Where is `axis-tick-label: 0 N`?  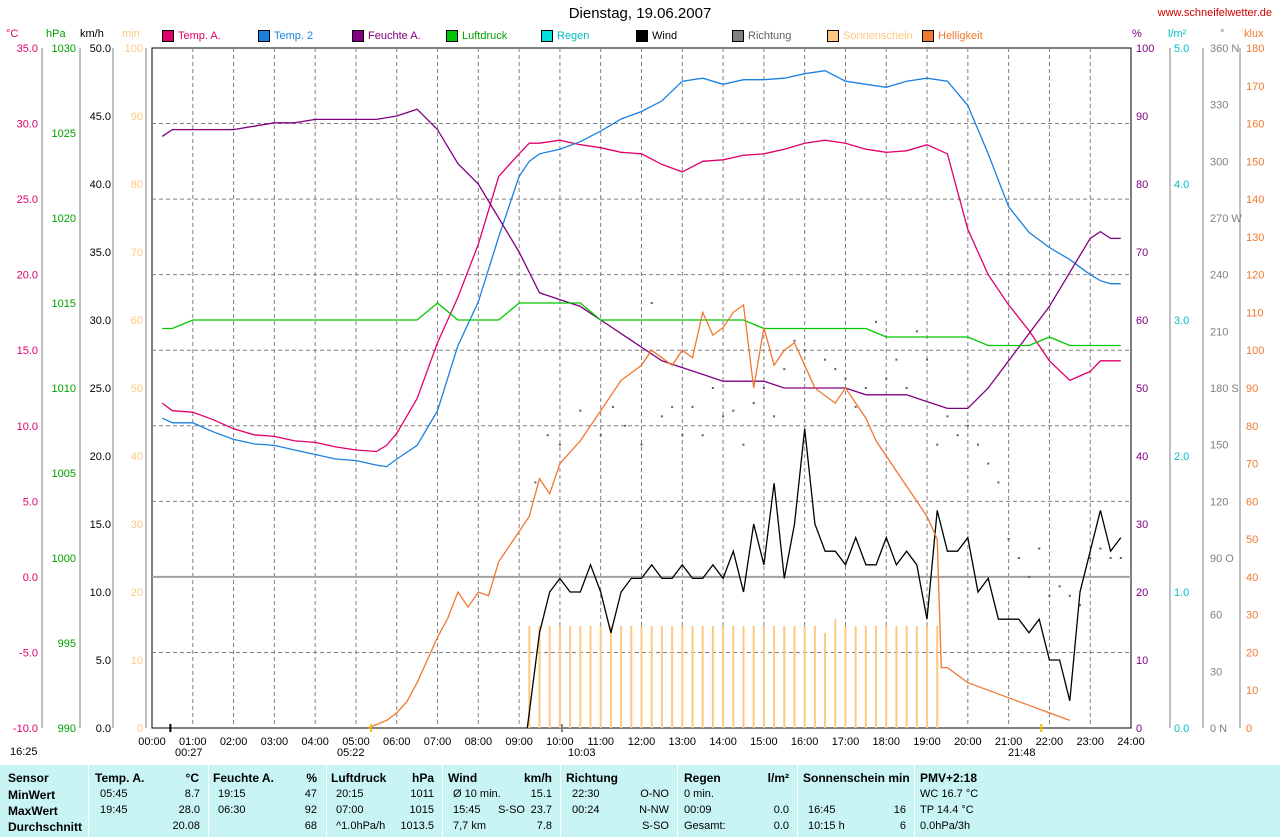
axis-tick-label: 0 N is located at coordinates (1218, 729).